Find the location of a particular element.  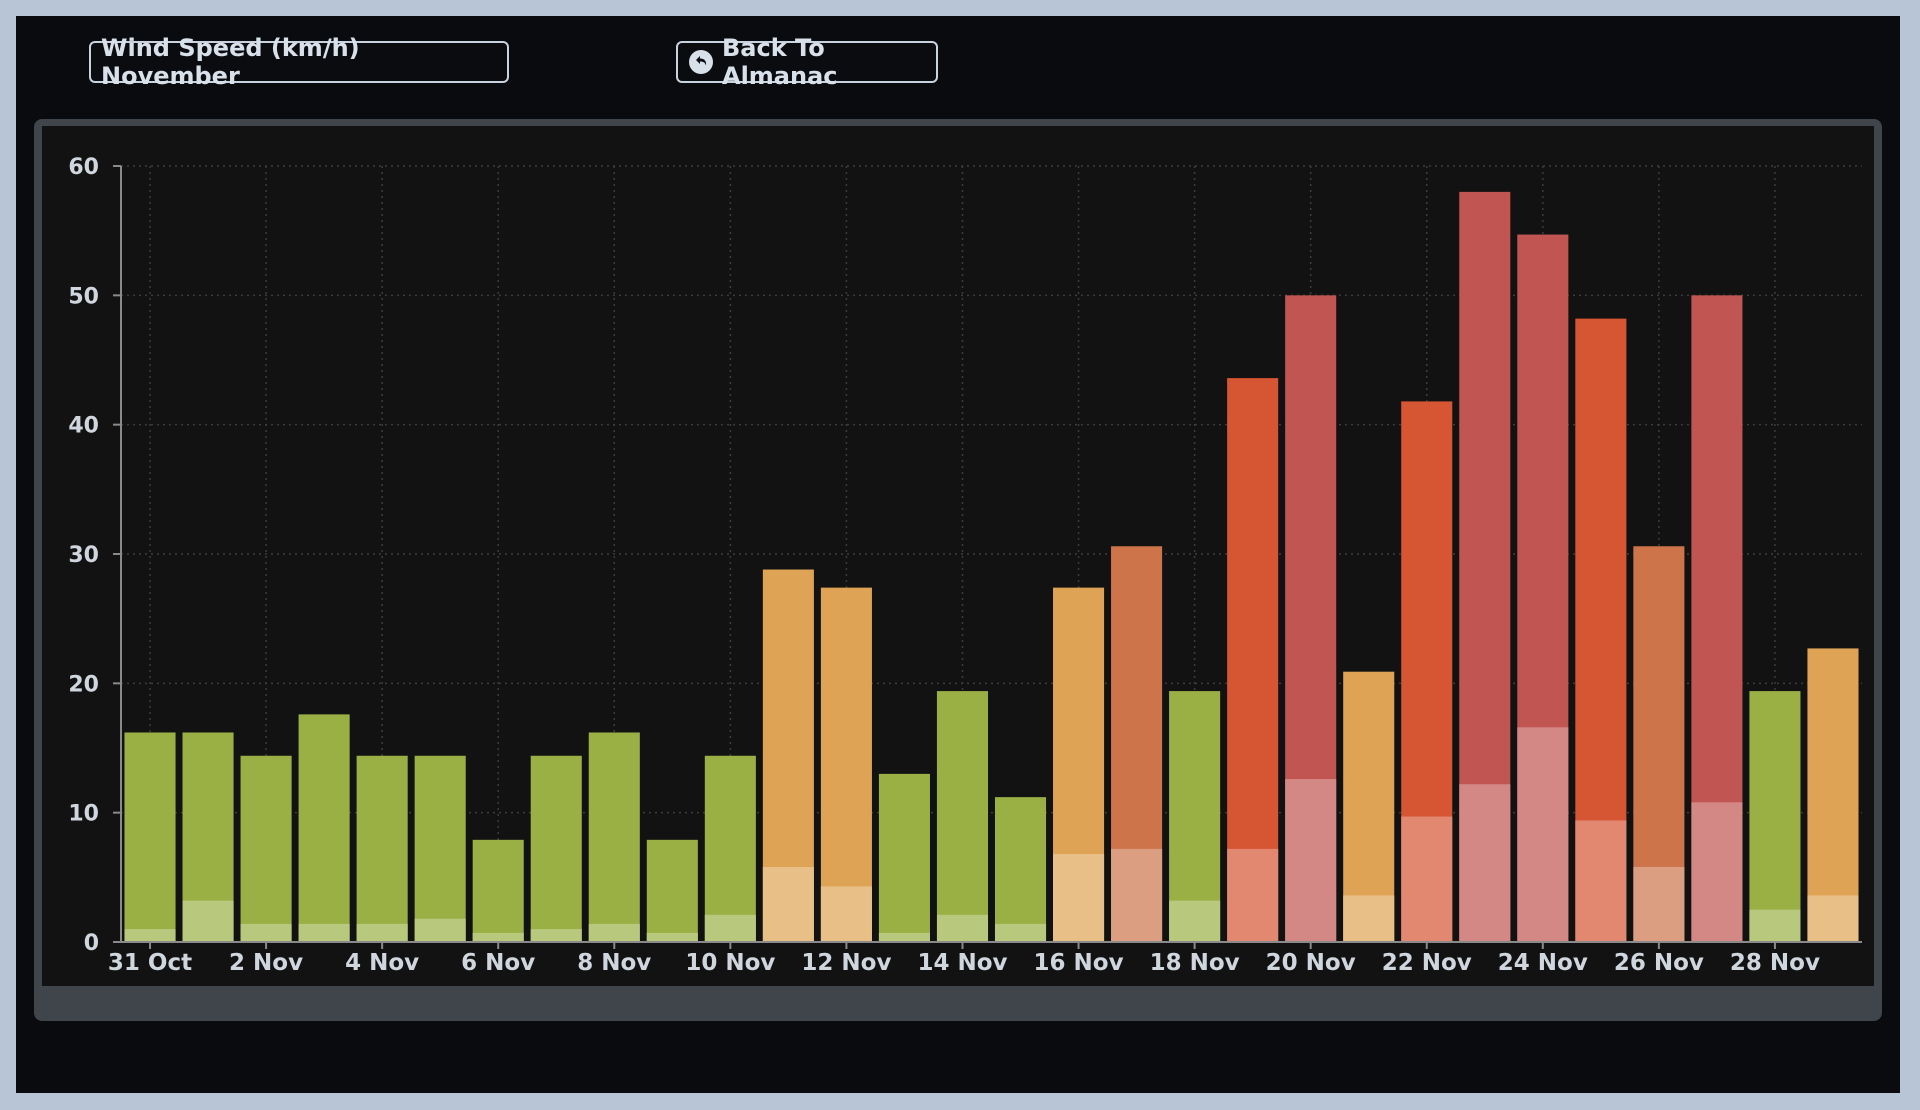

y-tick-label: 40 is located at coordinates (83, 426).